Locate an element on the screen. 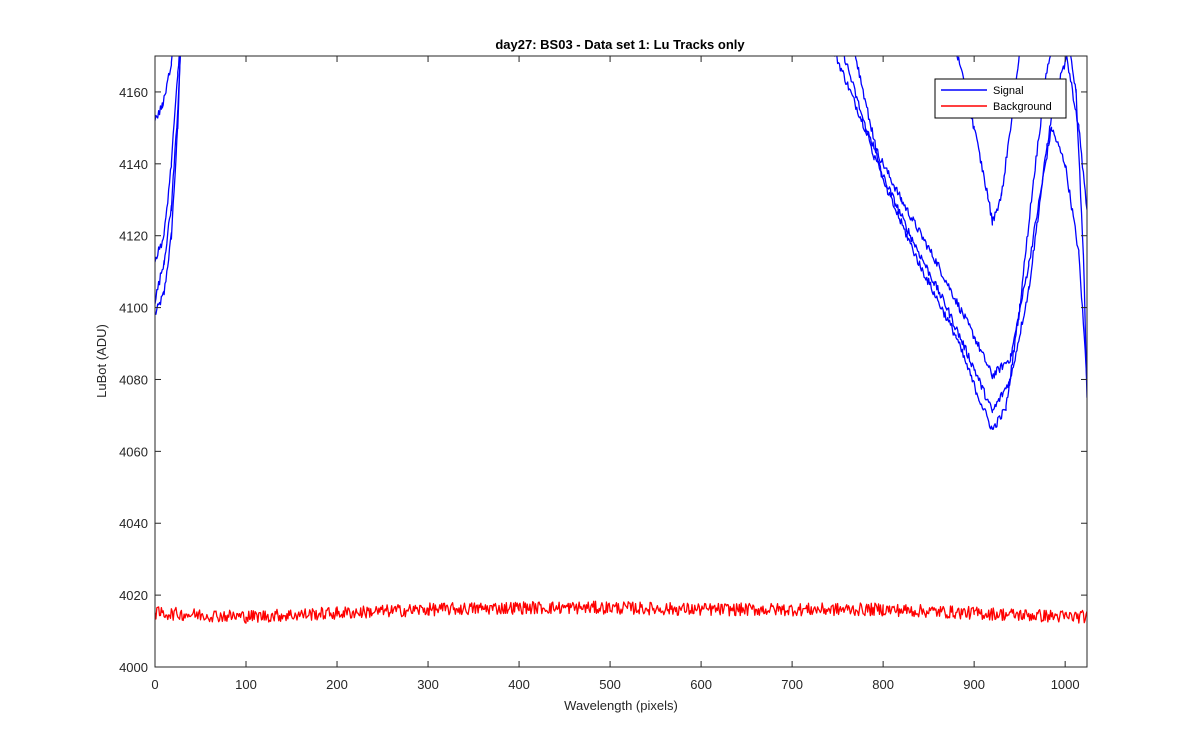 This screenshot has width=1200, height=755. x-tick-label: 900 is located at coordinates (974, 684).